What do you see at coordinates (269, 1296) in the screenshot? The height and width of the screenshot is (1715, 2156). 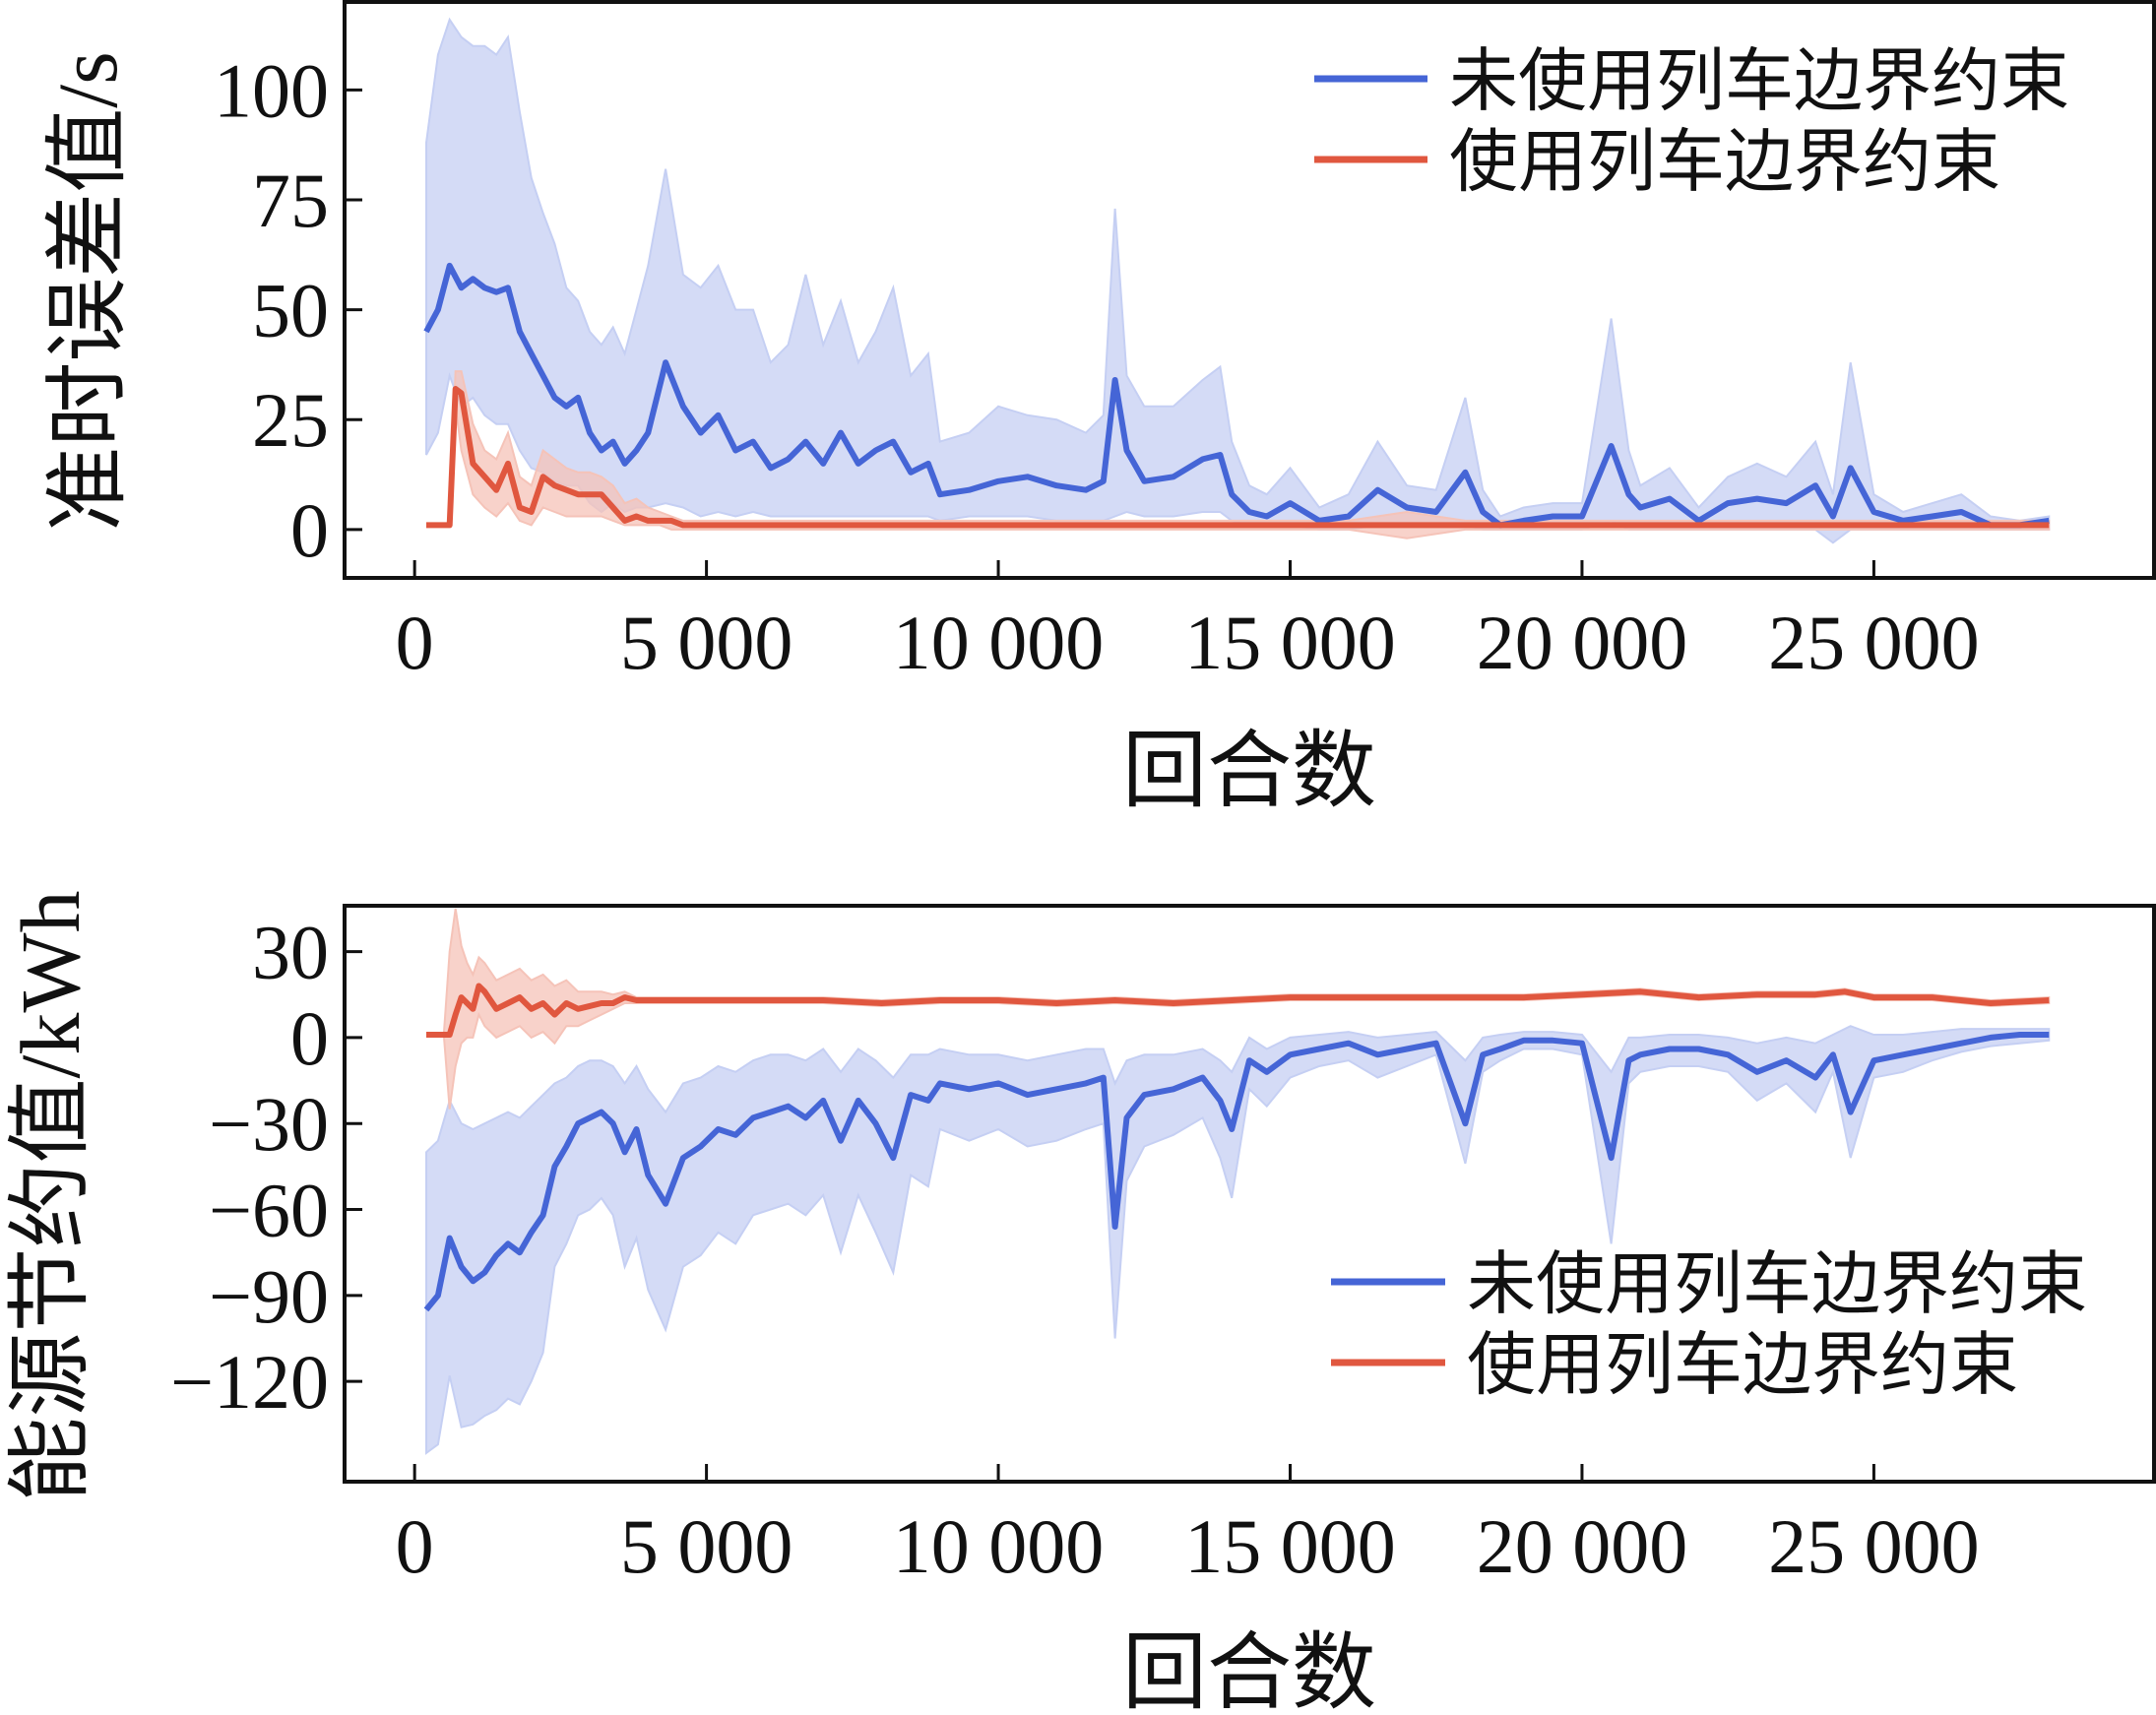 I see `y-tick-label: −90` at bounding box center [269, 1296].